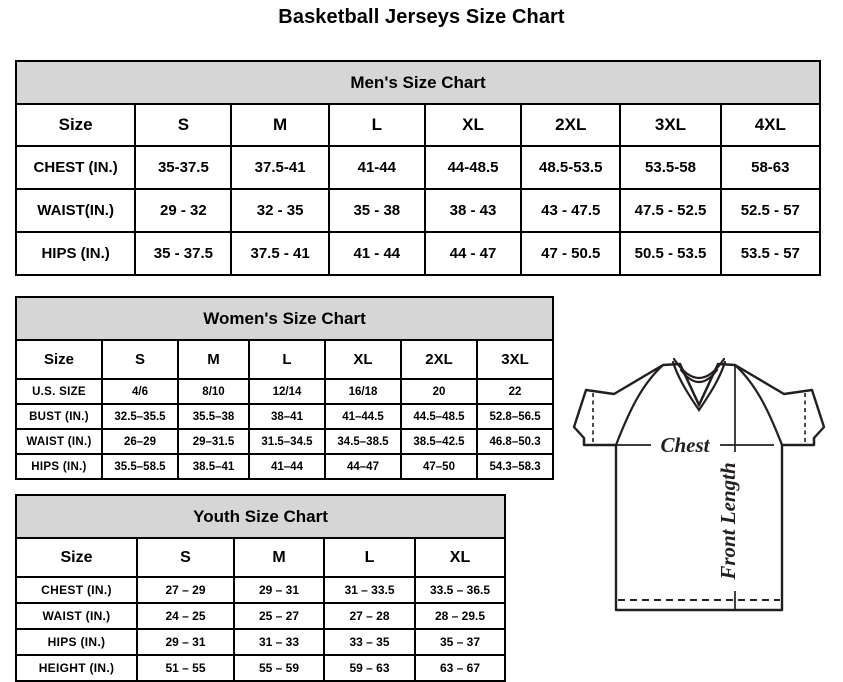  What do you see at coordinates (439, 391) in the screenshot?
I see `womens-ussize-2xl: 20` at bounding box center [439, 391].